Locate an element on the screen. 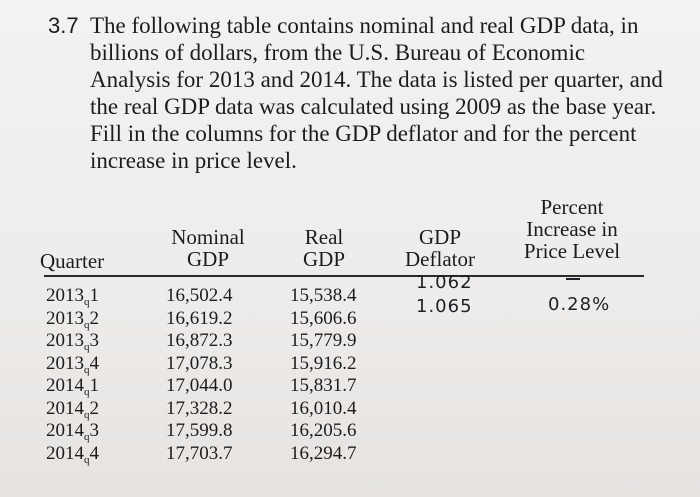 The width and height of the screenshot is (700, 497). nominal-gdp-cell: 17,599.8 is located at coordinates (199, 430).